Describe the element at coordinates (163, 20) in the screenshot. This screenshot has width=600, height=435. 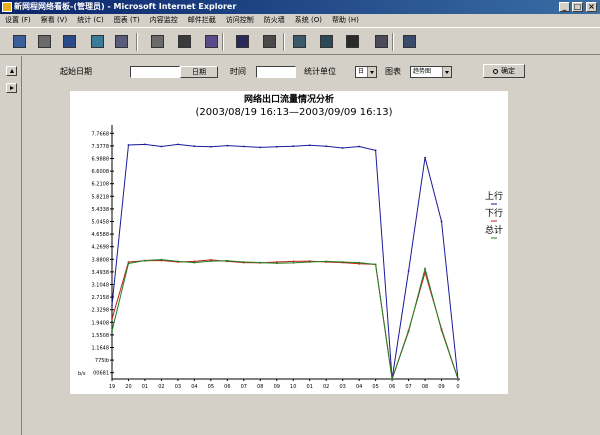
I see `menu-content-monitor: 内容监控` at that location.